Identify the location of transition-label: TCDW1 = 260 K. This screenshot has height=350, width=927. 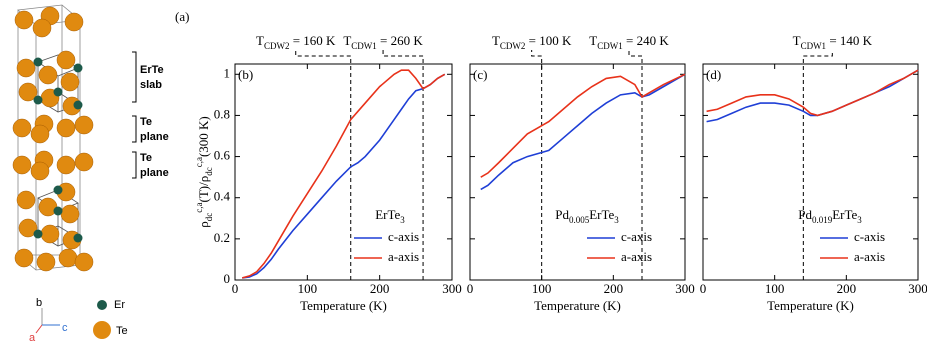
(383, 42).